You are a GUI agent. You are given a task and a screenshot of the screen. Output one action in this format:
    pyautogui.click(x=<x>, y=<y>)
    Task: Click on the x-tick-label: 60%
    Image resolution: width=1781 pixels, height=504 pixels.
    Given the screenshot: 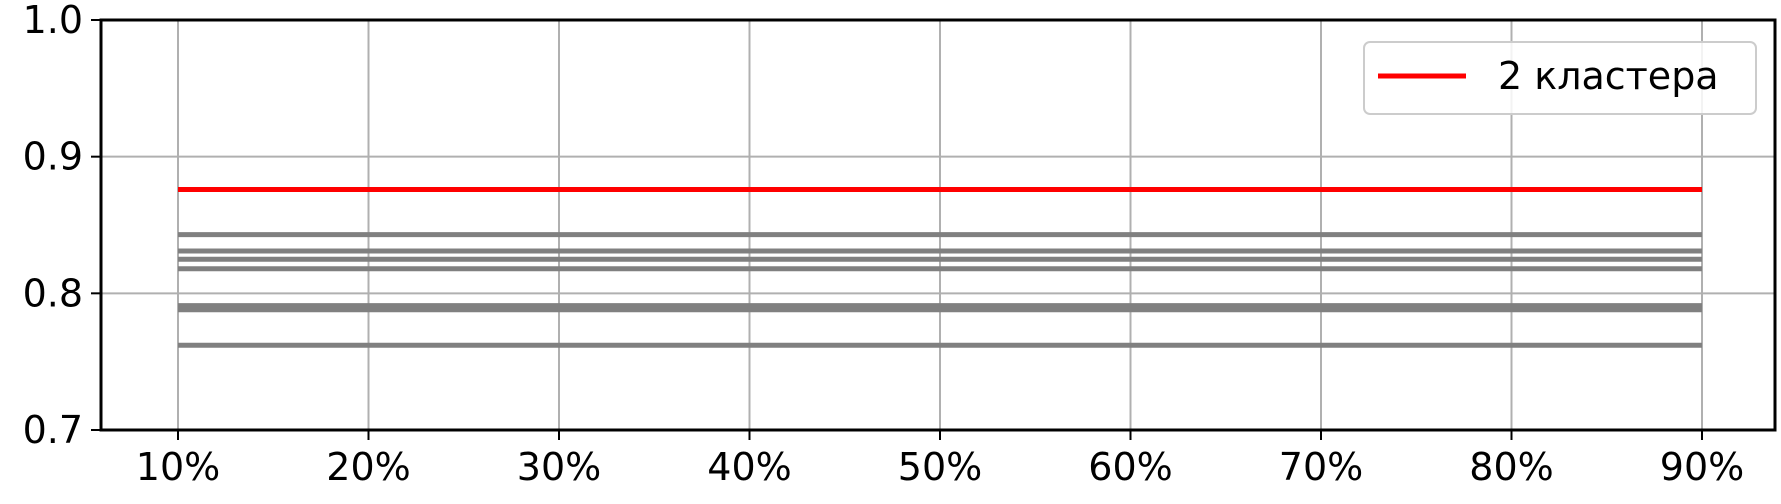 What is the action you would take?
    pyautogui.click(x=1130, y=467)
    